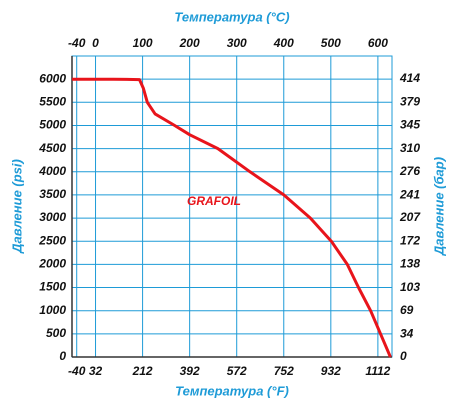  Describe the element at coordinates (77, 371) in the screenshot. I see `x-tick-label: -40` at that location.